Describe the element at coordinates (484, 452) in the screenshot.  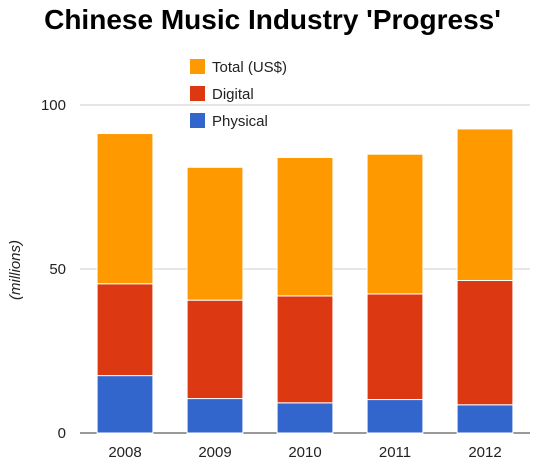
I see `x-tick-label: 2012` at that location.